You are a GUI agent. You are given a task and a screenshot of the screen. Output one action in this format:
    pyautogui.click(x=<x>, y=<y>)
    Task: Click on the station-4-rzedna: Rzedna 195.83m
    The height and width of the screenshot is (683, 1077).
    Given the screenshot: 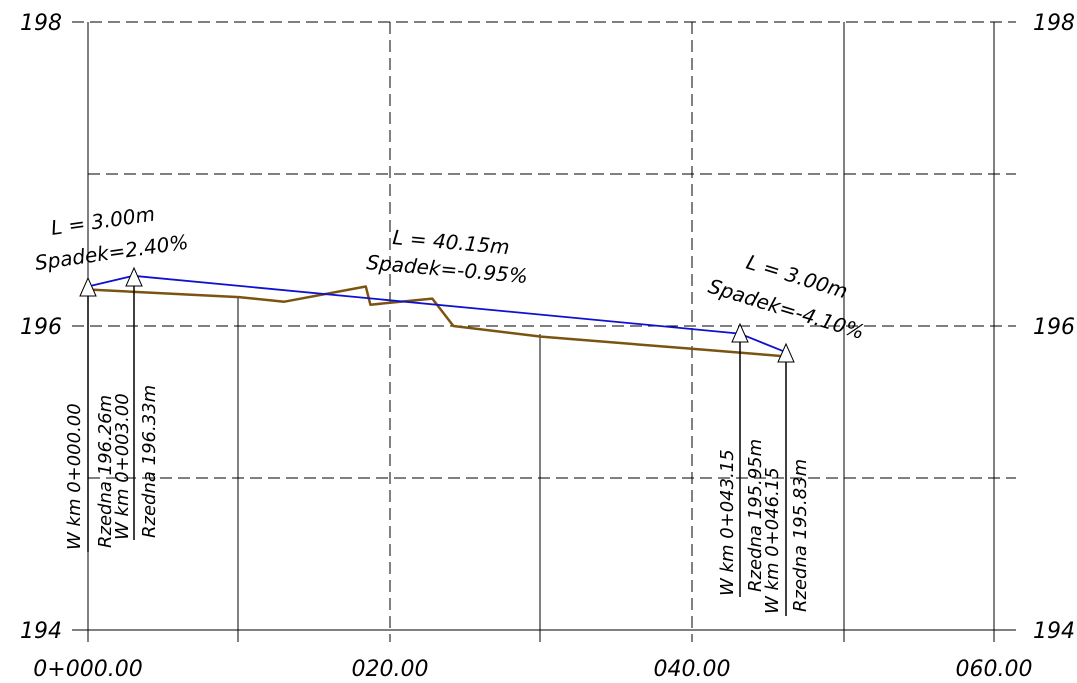 What is the action you would take?
    pyautogui.click(x=800, y=535)
    